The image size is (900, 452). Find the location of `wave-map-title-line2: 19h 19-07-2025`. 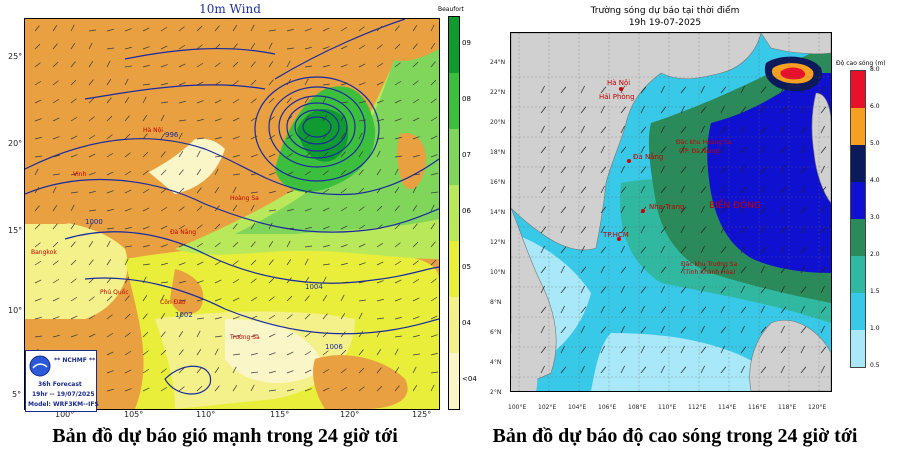

wave-map-title-line2: 19h 19-07-2025 is located at coordinates (665, 23).